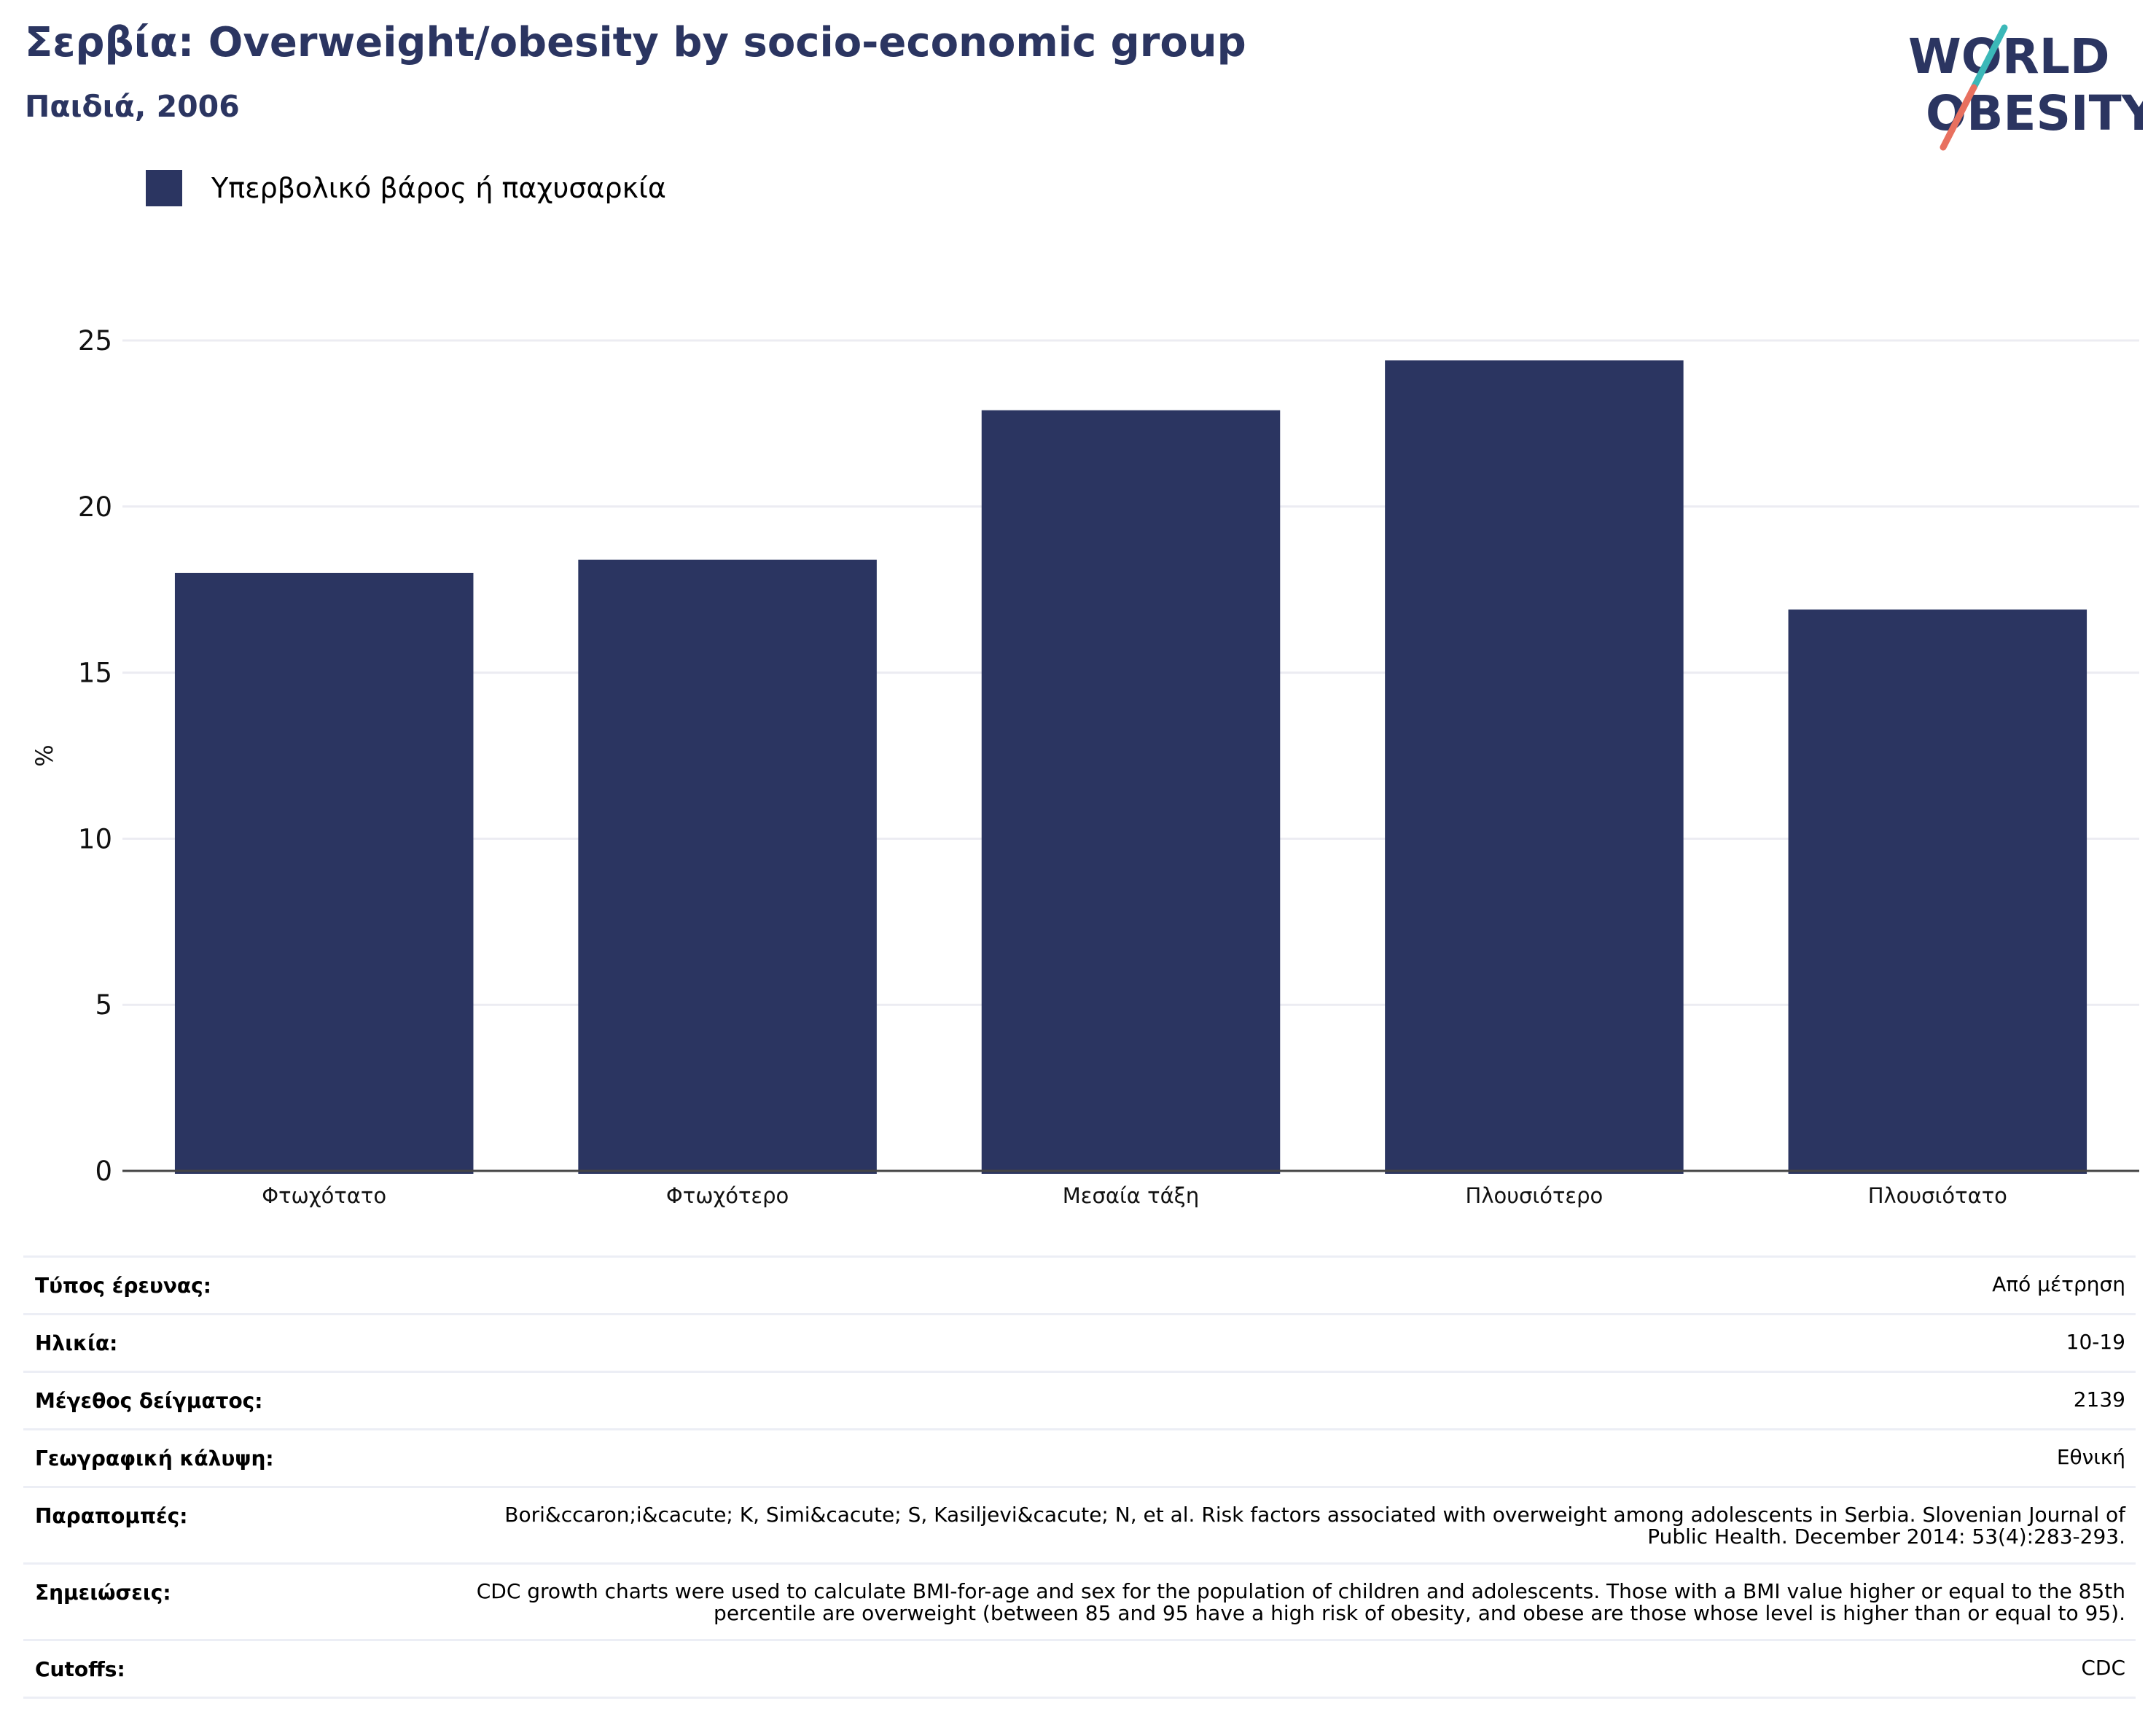 Image resolution: width=2156 pixels, height=1725 pixels. What do you see at coordinates (324, 1195) in the screenshot?
I see `x-category-label: Φτωχότατο` at bounding box center [324, 1195].